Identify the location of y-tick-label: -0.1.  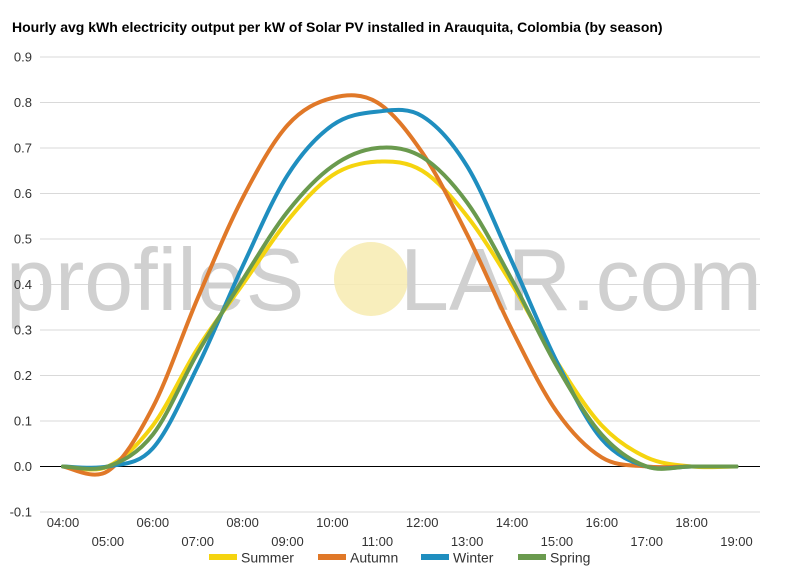
(21, 512).